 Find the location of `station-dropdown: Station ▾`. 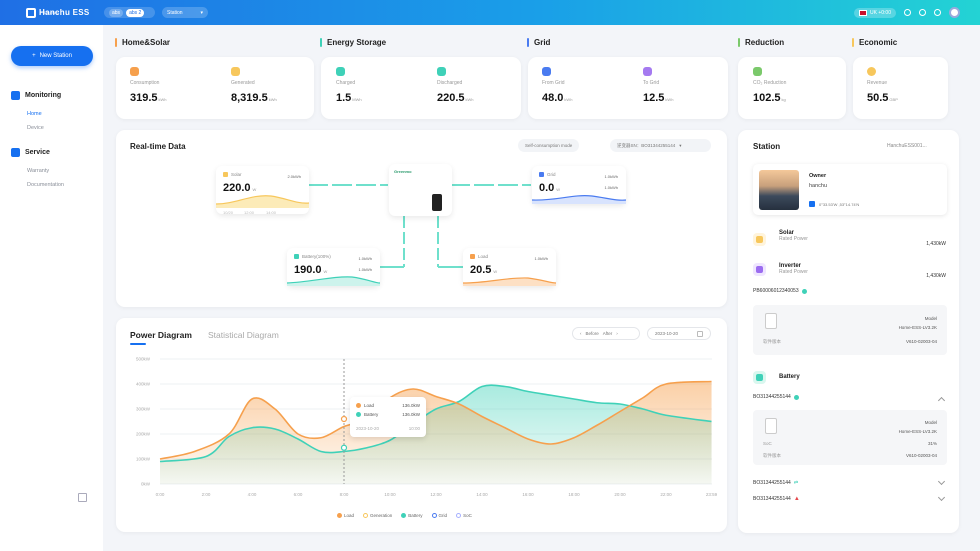

station-dropdown: Station ▾ is located at coordinates (185, 12).